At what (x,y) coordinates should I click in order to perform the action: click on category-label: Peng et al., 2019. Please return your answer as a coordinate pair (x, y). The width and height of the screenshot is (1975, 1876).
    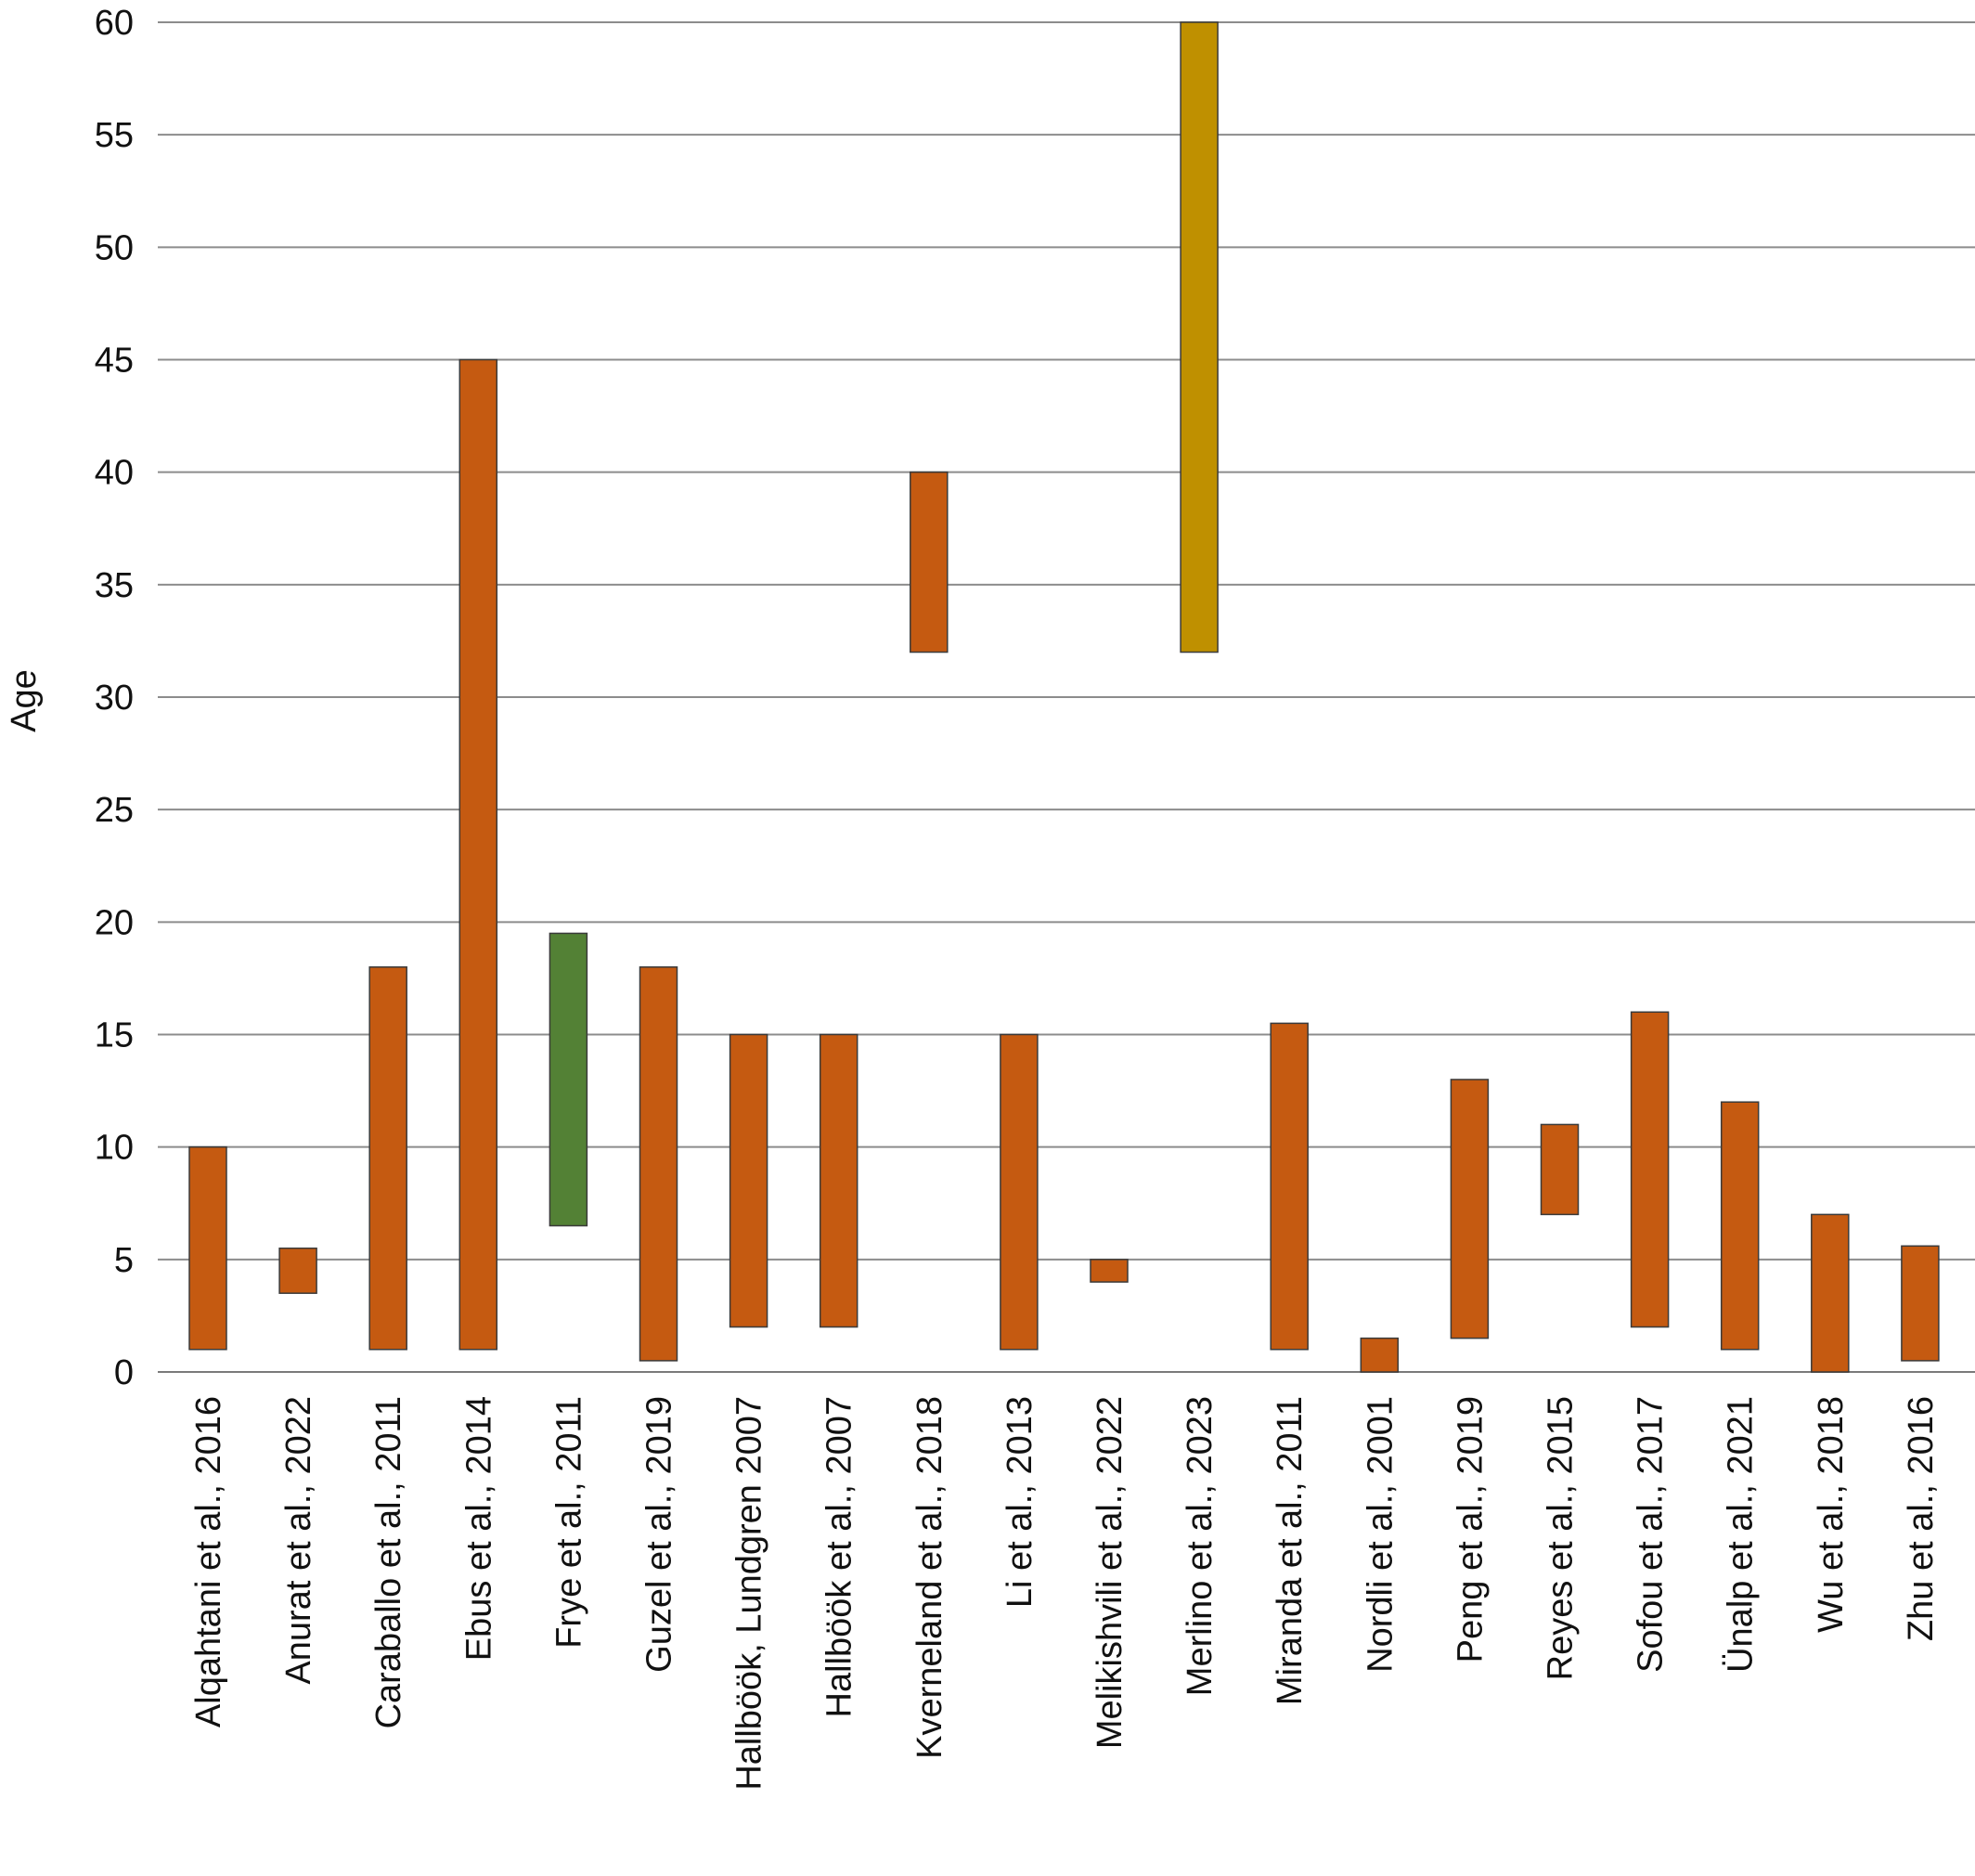
    Looking at the image, I should click on (1470, 1529).